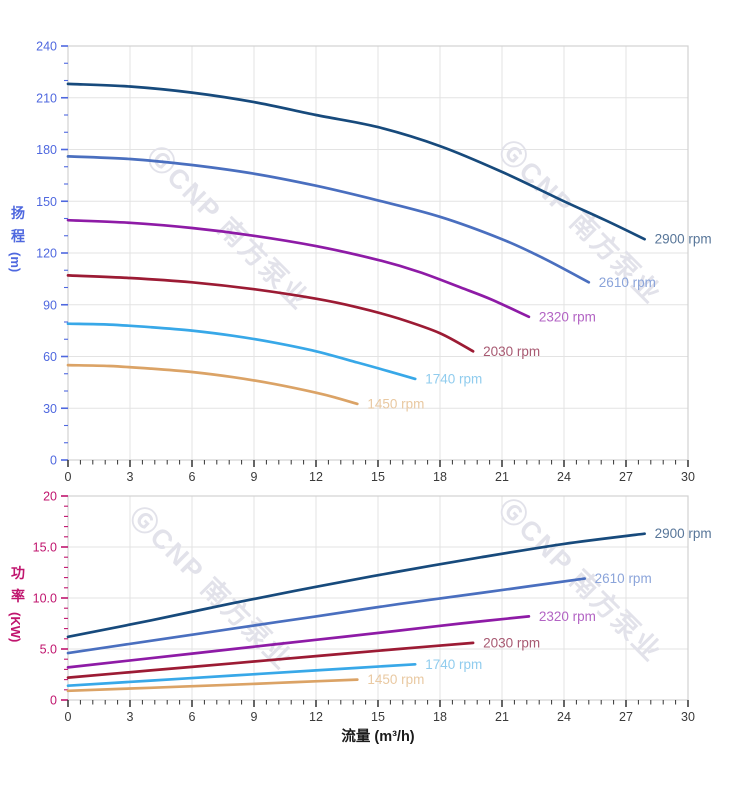 The image size is (752, 797). I want to click on y-tick-label: 30, so click(50, 409).